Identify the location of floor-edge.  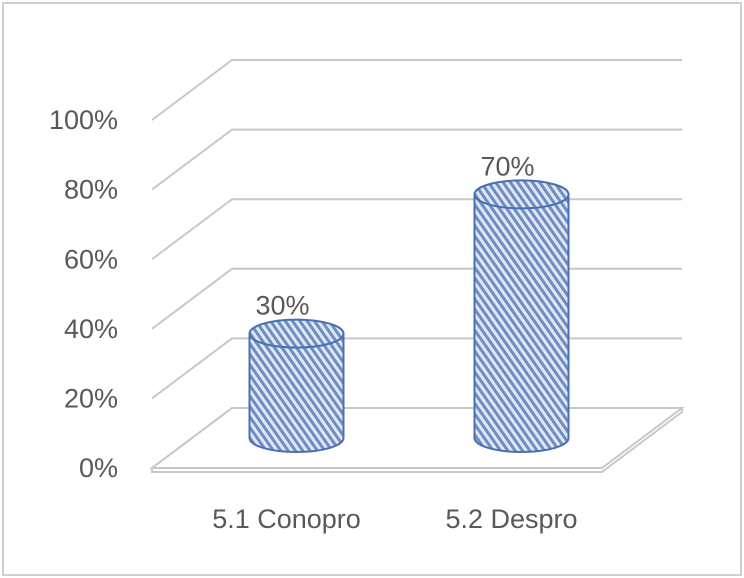
(417, 440).